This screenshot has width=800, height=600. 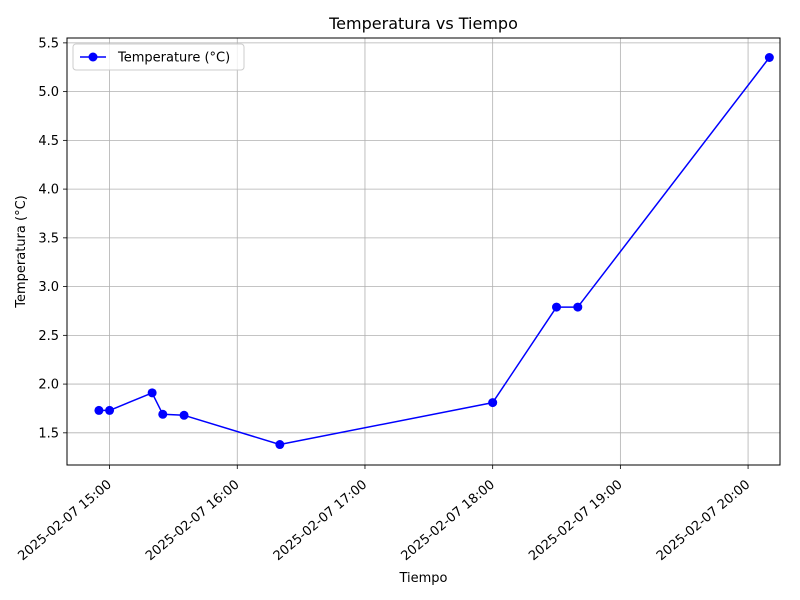 What do you see at coordinates (64, 520) in the screenshot?
I see `x-tick-label: 2025-02-07 15:00` at bounding box center [64, 520].